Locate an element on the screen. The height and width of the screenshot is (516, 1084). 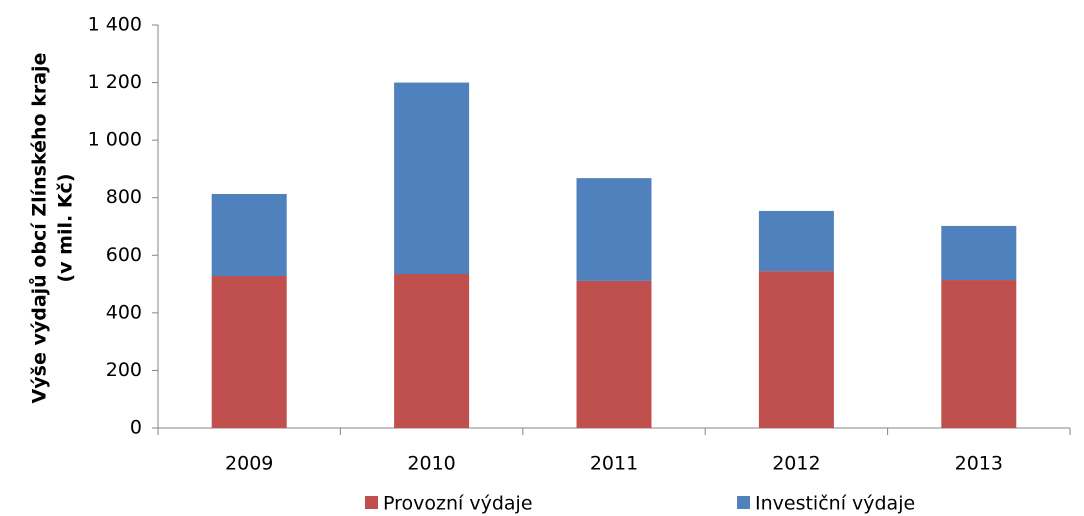
legend-label: Provozní výdaje is located at coordinates (458, 504).